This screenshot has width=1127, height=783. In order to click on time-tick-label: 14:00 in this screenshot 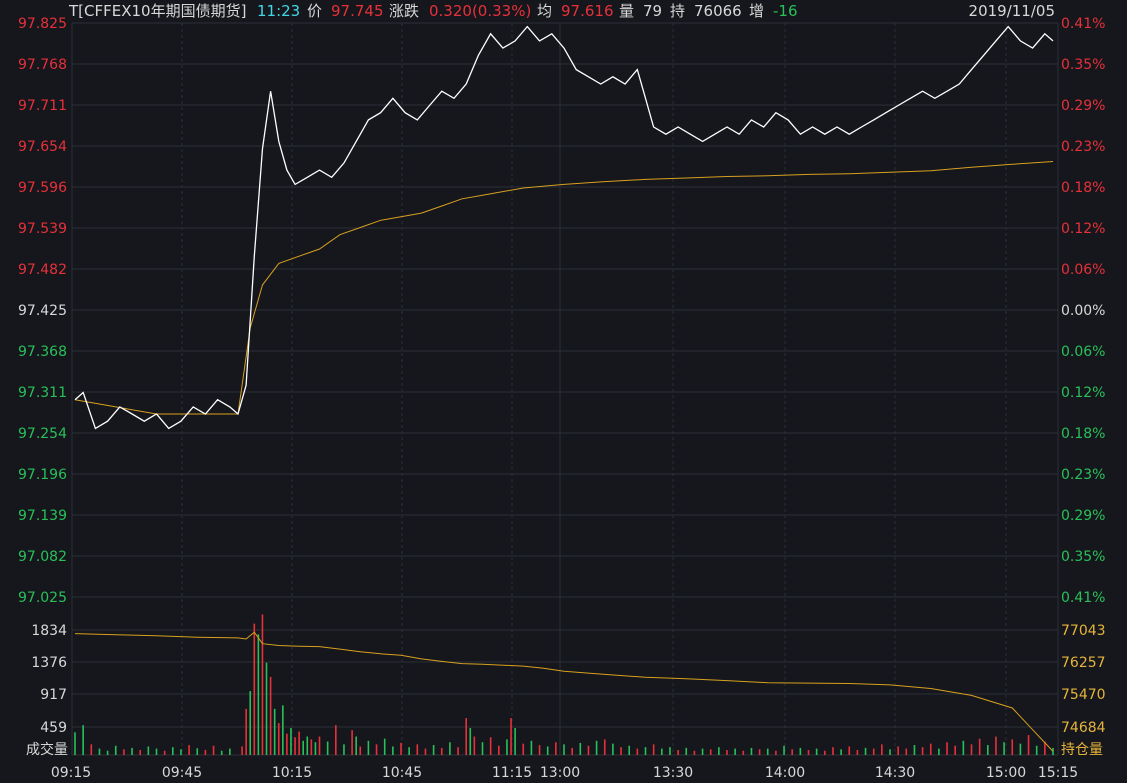, I will do `click(785, 773)`.